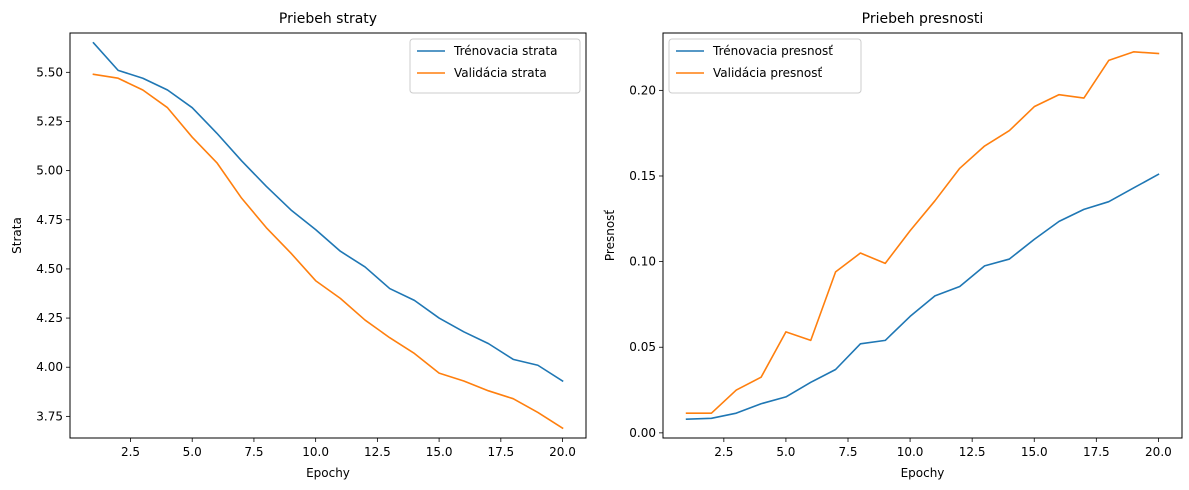 This screenshot has width=1189, height=490. Describe the element at coordinates (505, 51) in the screenshot. I see `loss-chart-legend-label: Trénovacia strata` at that location.